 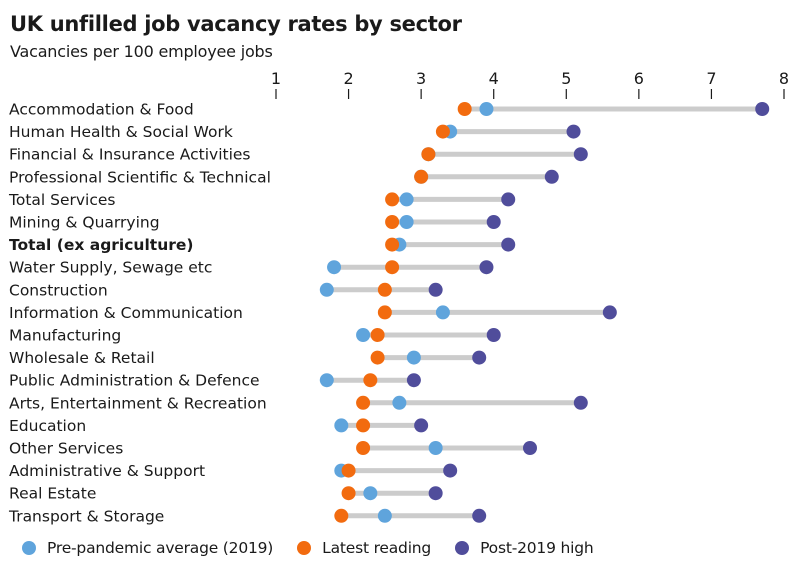 I want to click on category-label: Mining & Quarrying, so click(x=84, y=223).